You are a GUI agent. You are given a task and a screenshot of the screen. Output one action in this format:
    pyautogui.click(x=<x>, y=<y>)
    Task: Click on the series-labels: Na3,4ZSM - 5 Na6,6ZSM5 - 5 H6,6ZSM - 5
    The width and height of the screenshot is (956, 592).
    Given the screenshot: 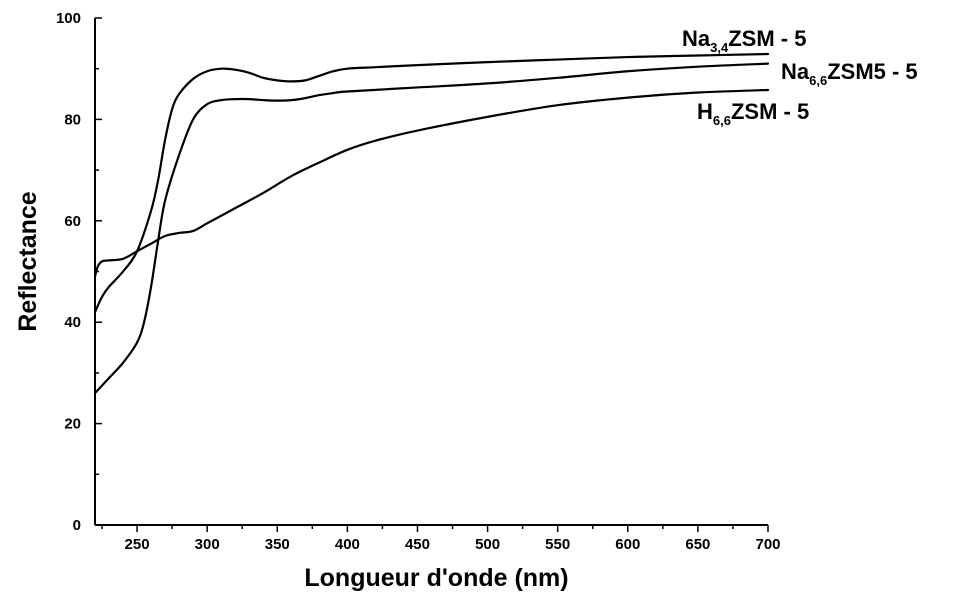 What is the action you would take?
    pyautogui.click(x=800, y=77)
    